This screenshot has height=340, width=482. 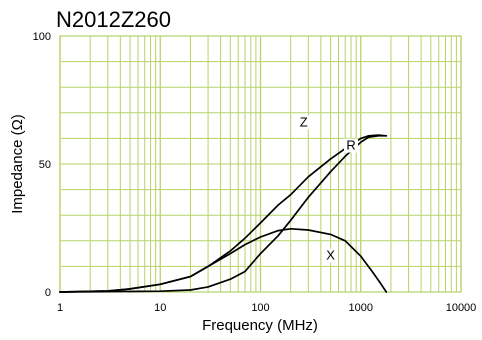 I want to click on y-tick-label: 50, so click(x=45, y=165).